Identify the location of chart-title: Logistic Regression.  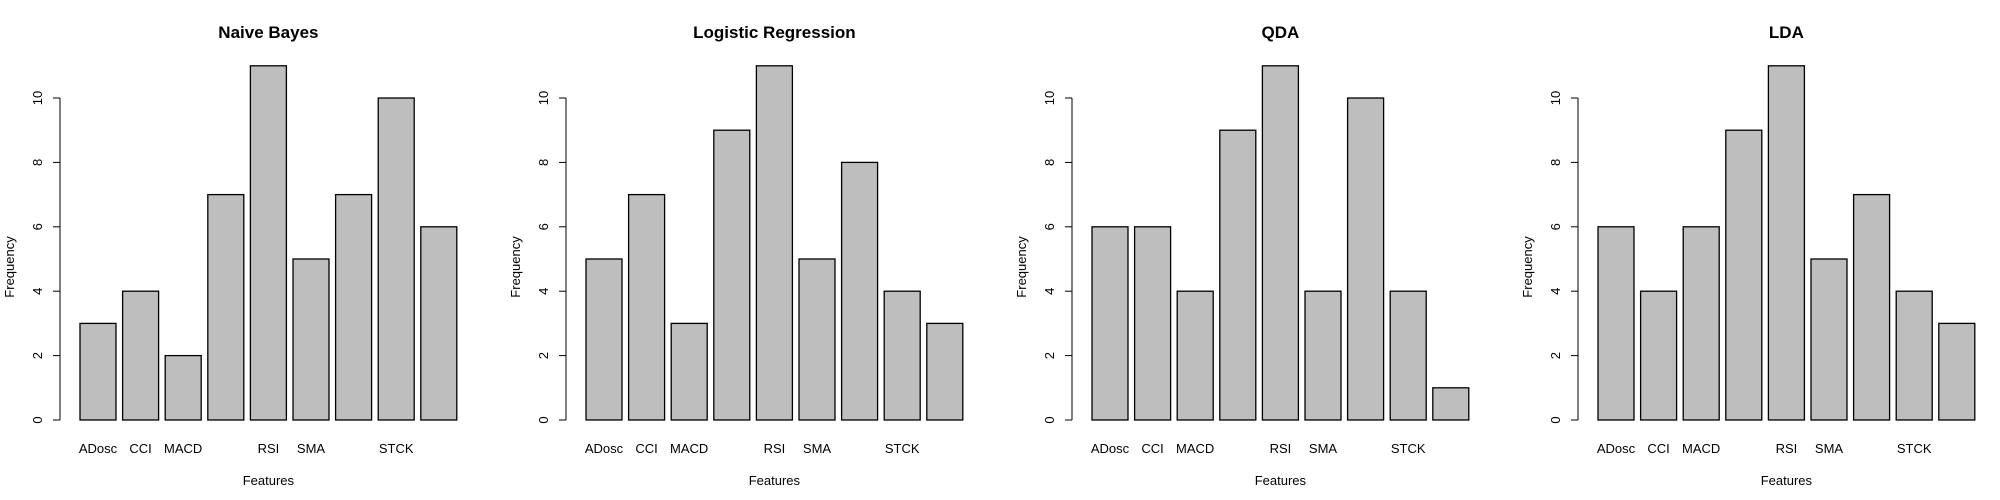
(774, 32).